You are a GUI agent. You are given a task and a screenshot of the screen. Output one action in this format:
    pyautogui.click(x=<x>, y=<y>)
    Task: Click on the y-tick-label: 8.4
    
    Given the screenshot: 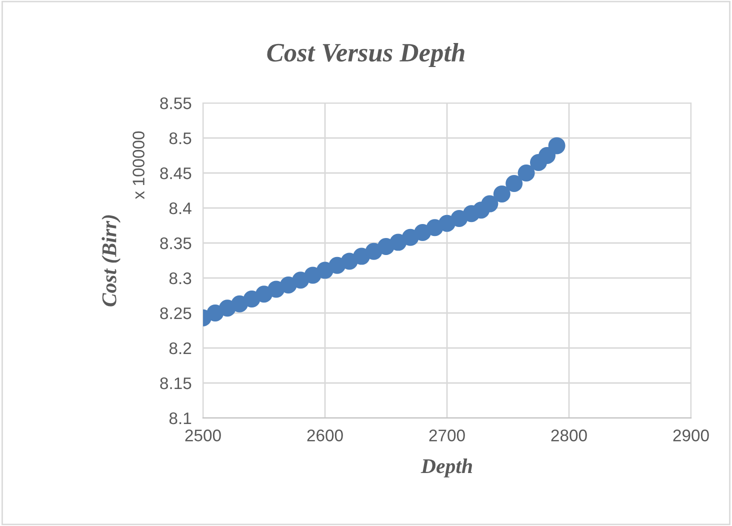 What is the action you would take?
    pyautogui.click(x=180, y=208)
    